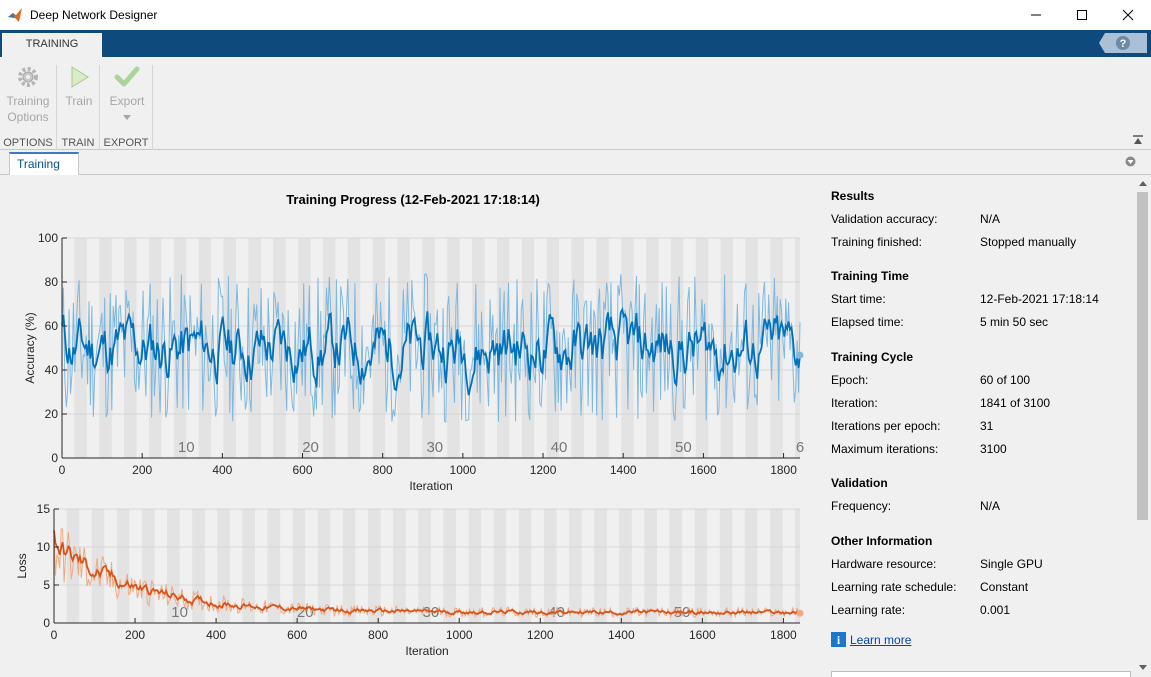  I want to click on x-tick-label: 1800, so click(783, 470).